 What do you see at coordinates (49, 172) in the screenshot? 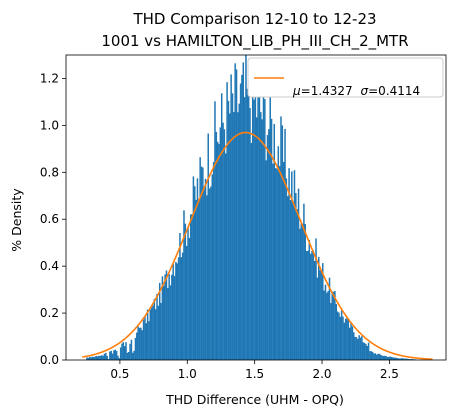
I see `y-tick-label: 0.8` at bounding box center [49, 172].